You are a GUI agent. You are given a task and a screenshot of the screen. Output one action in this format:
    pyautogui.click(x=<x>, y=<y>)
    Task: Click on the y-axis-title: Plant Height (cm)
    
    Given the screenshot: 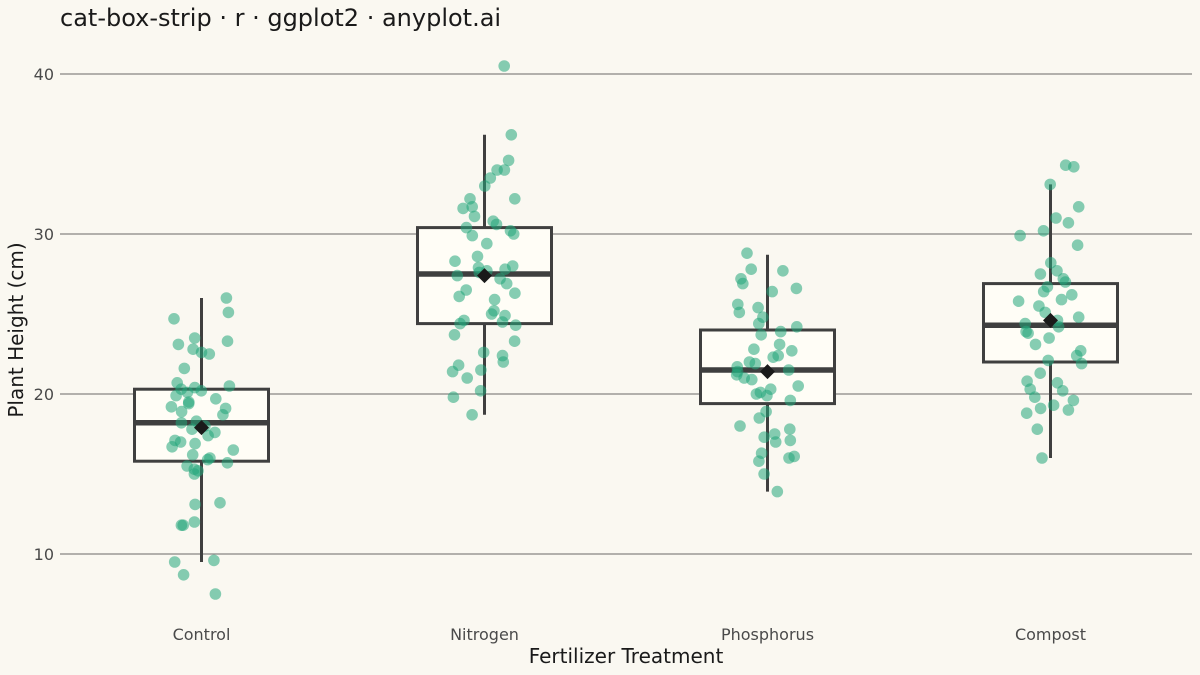 What is the action you would take?
    pyautogui.click(x=16, y=329)
    